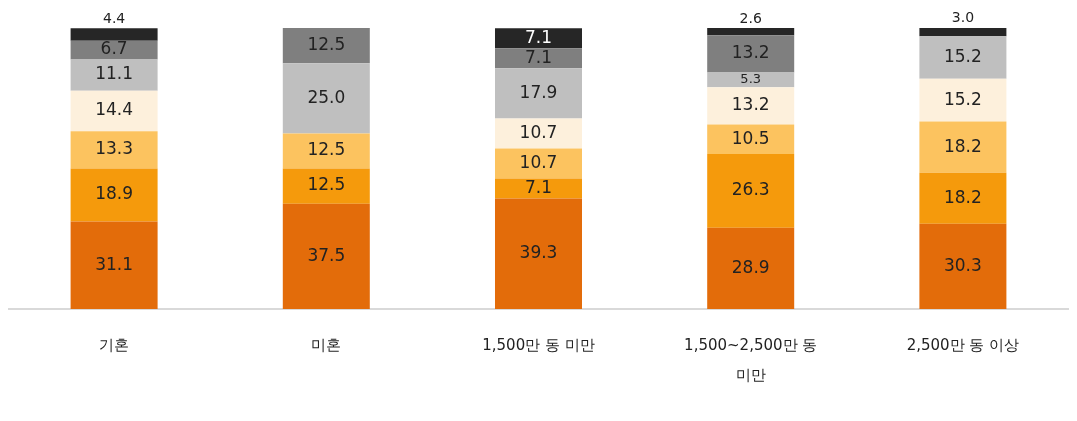 This screenshot has height=421, width=1077. I want to click on data-label: 28.9, so click(750, 266).